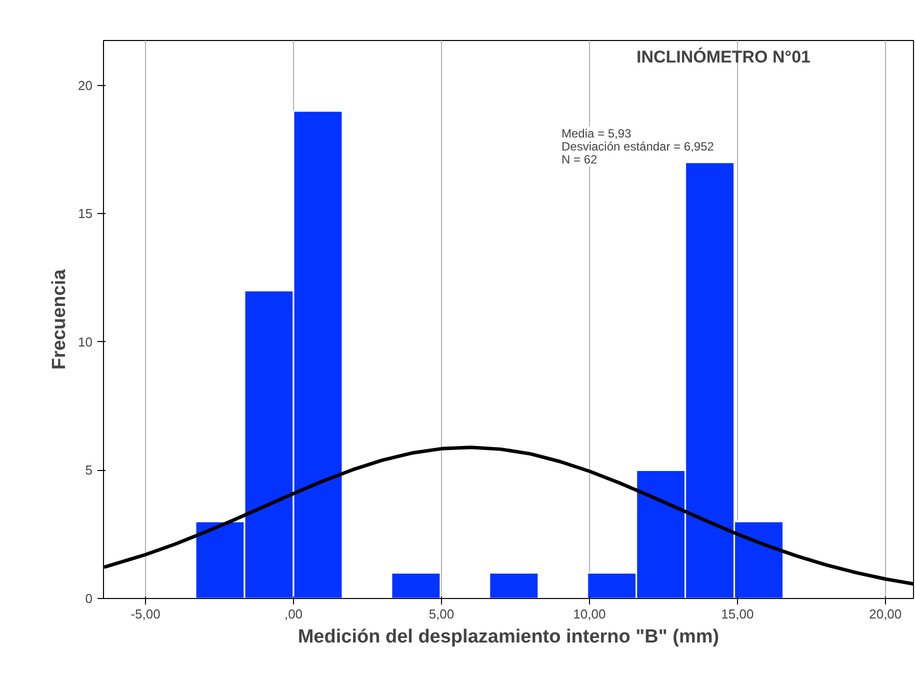 This screenshot has width=915, height=678. What do you see at coordinates (89, 470) in the screenshot?
I see `y-tick-label: 5` at bounding box center [89, 470].